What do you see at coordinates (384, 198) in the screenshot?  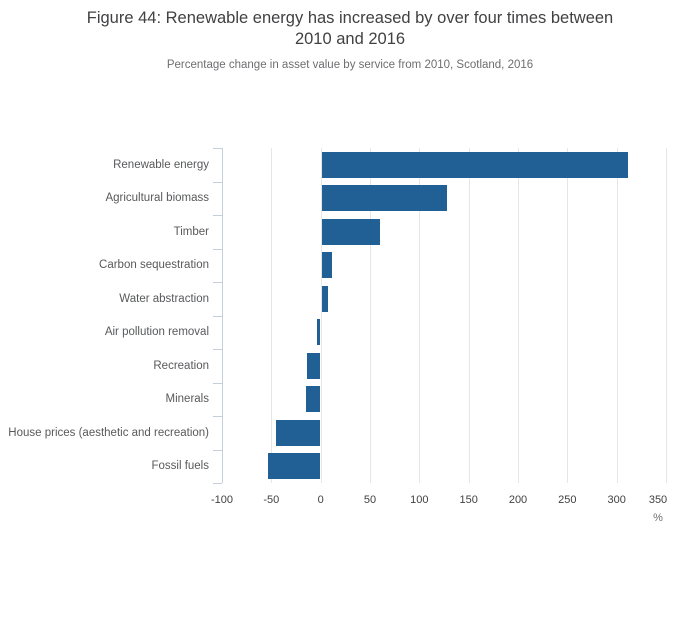 I see `bar-agricultural-biomass` at bounding box center [384, 198].